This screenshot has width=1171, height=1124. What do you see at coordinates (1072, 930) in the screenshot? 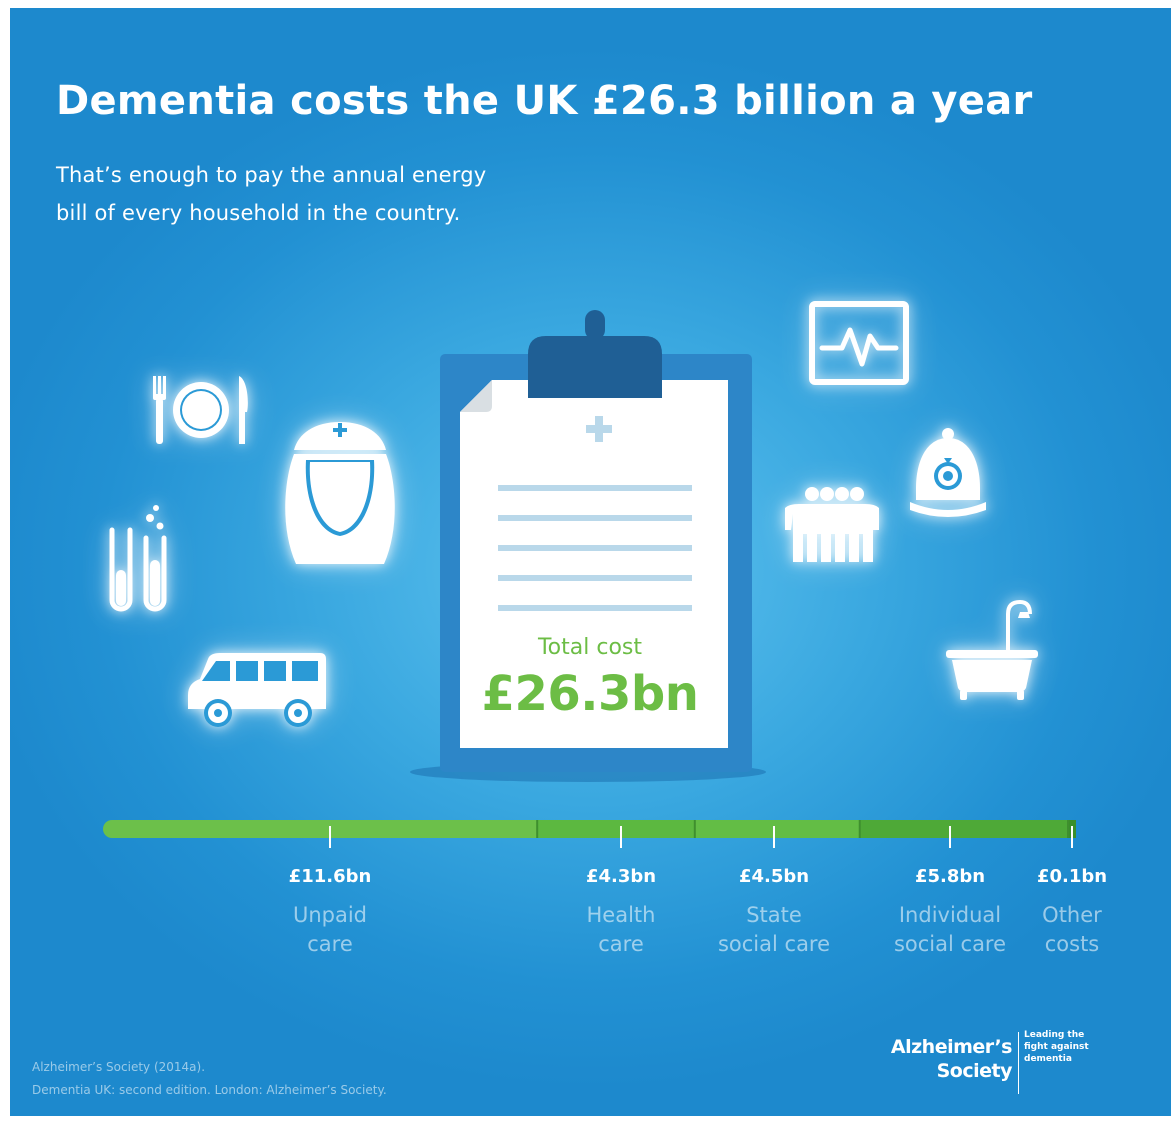
I see `cost-category-label: Other costs` at bounding box center [1072, 930].